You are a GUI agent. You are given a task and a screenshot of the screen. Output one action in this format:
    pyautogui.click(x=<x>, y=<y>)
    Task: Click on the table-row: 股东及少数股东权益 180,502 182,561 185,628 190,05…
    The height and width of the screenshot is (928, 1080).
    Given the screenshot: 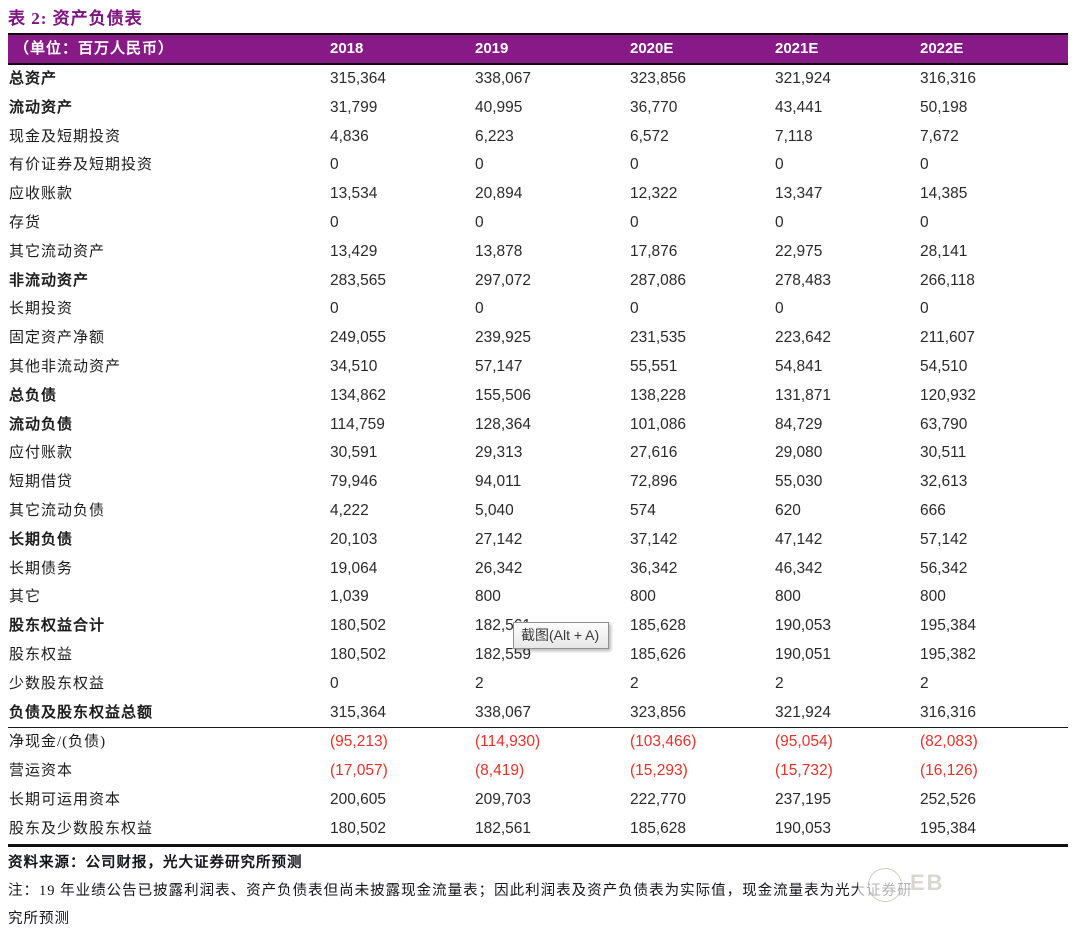 What is the action you would take?
    pyautogui.click(x=538, y=831)
    